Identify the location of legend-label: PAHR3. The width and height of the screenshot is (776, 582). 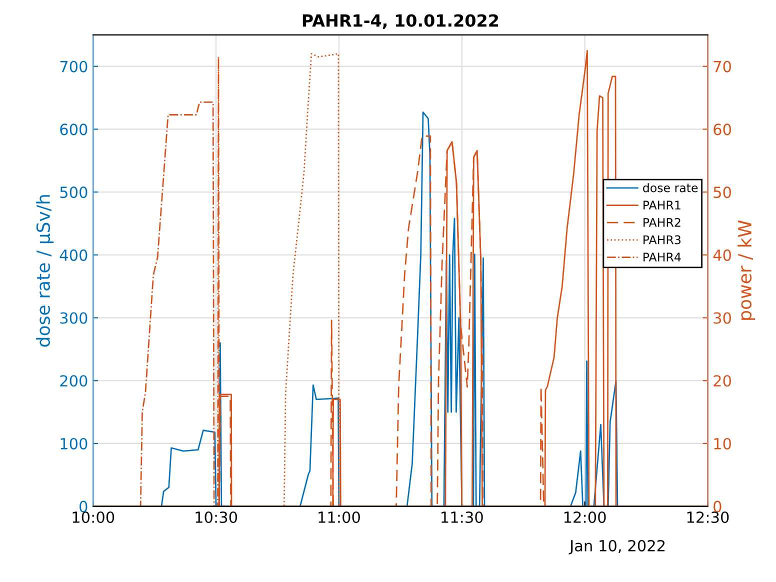
(662, 239).